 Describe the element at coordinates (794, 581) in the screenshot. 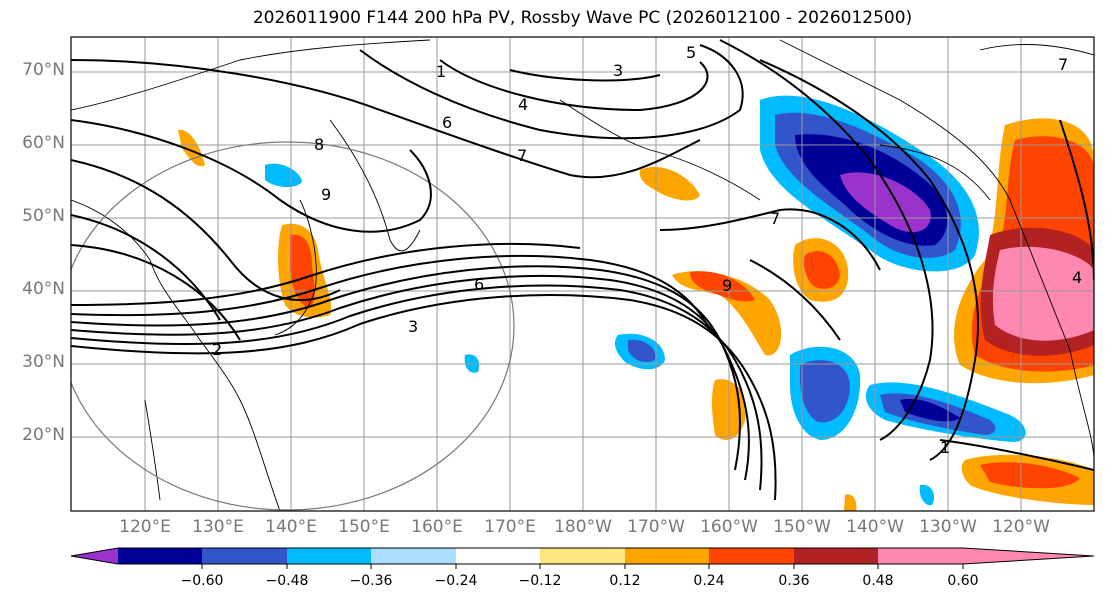

I see `colorbar-tick-label: 0.36` at that location.